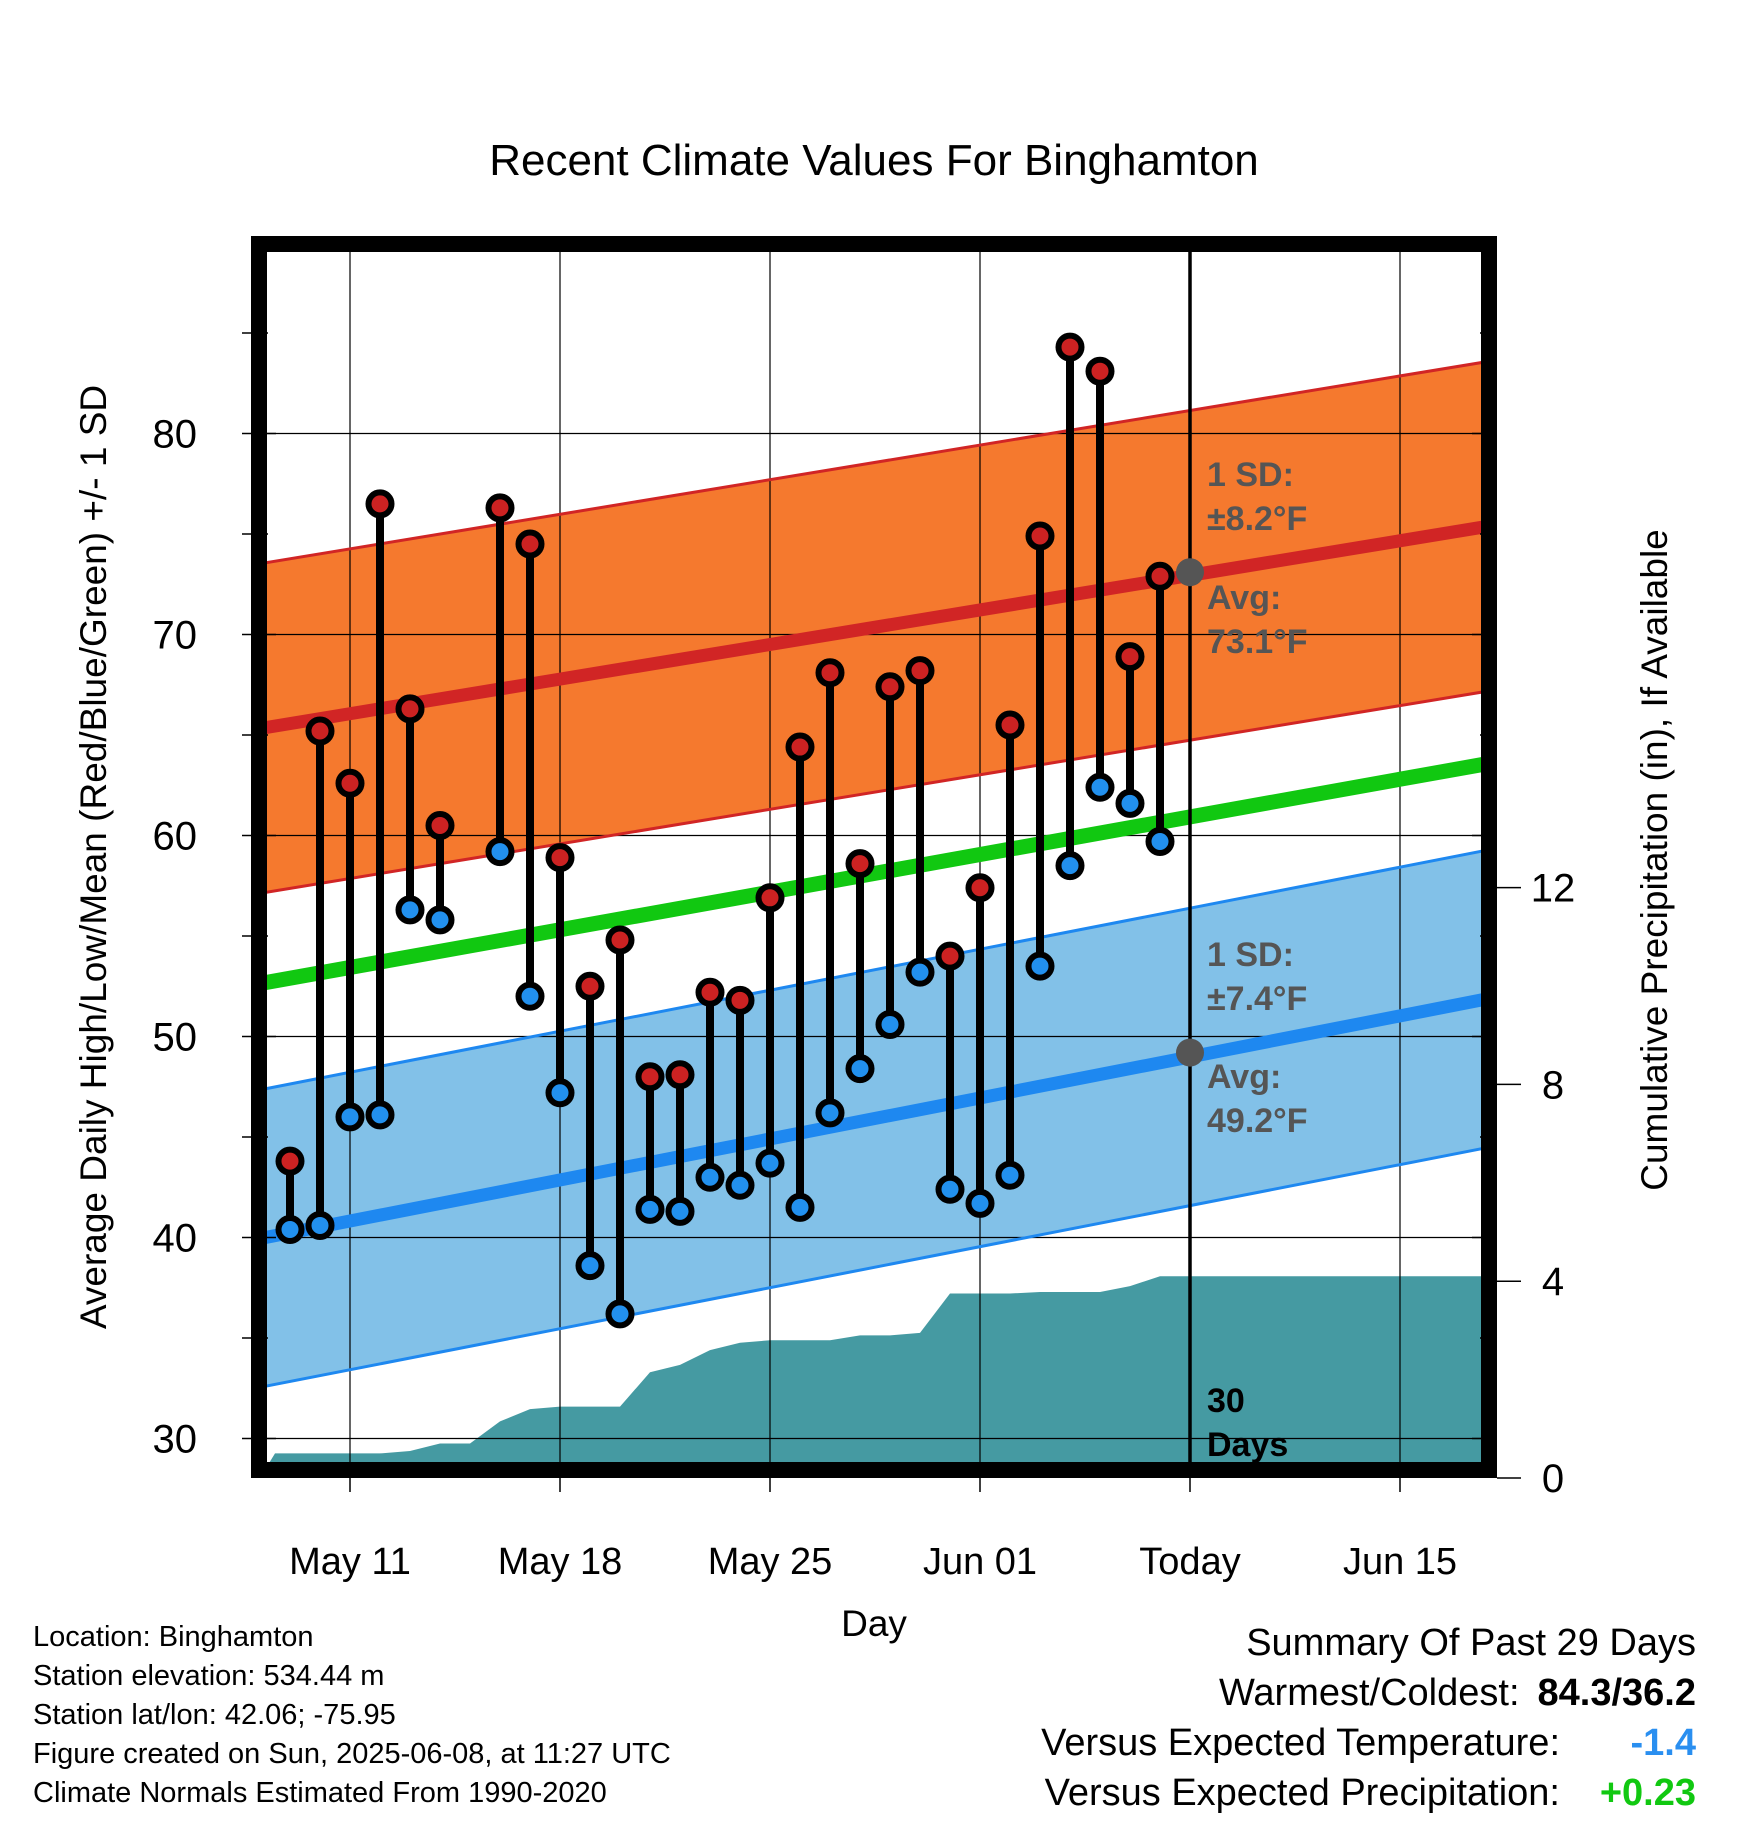 This screenshot has width=1748, height=1828. I want to click on high-avg-value: 73.1°F, so click(1257, 642).